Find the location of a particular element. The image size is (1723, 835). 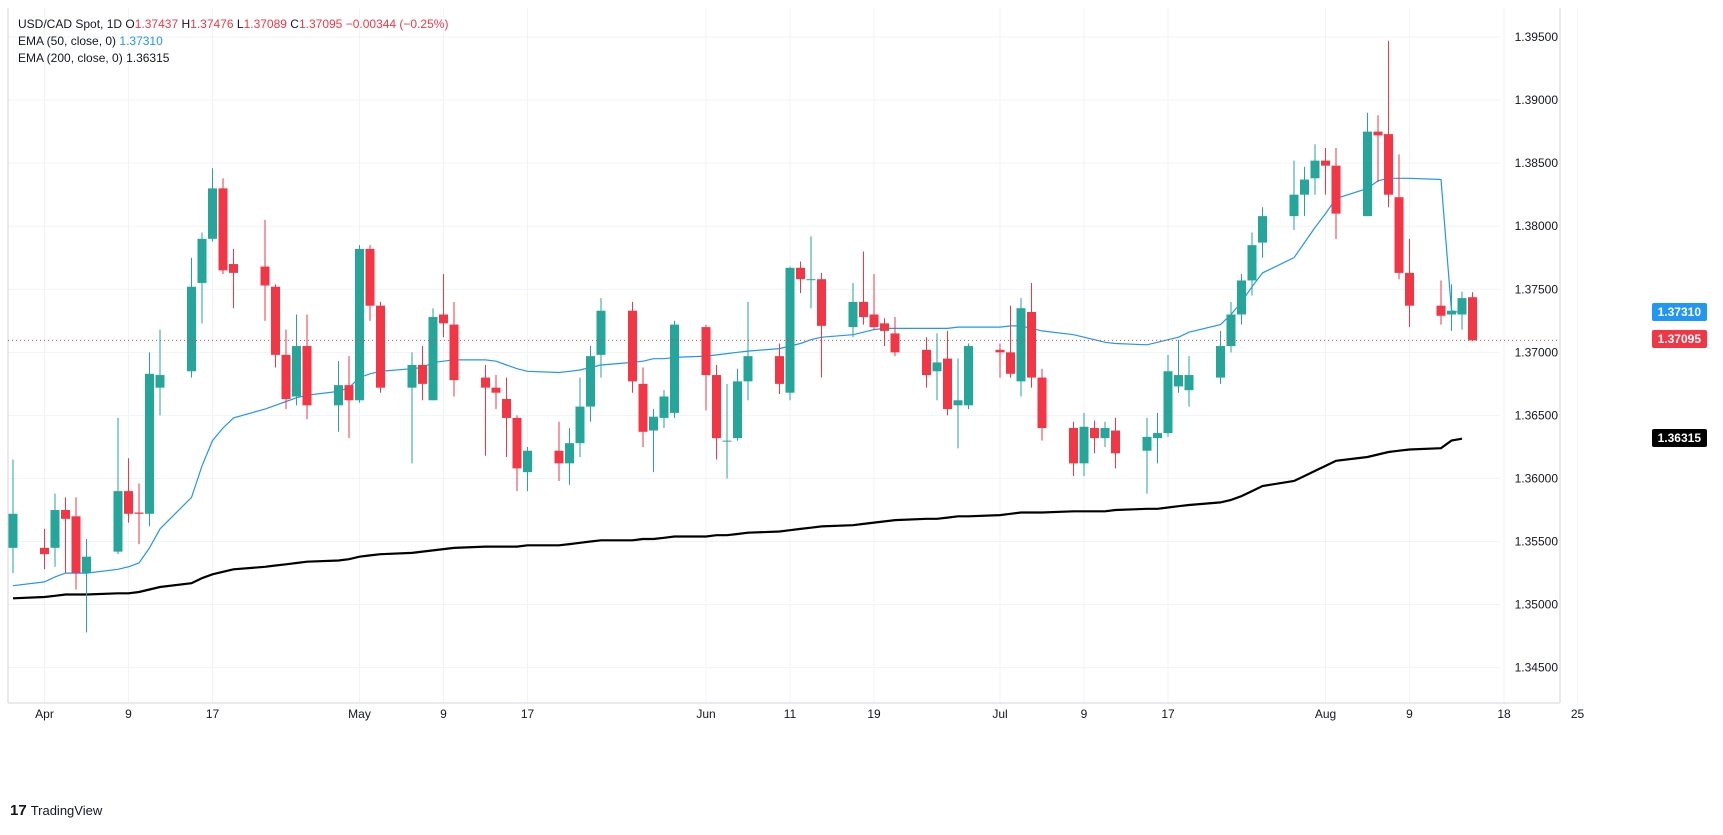

y-tick-label: 1.38000 is located at coordinates (1537, 226).